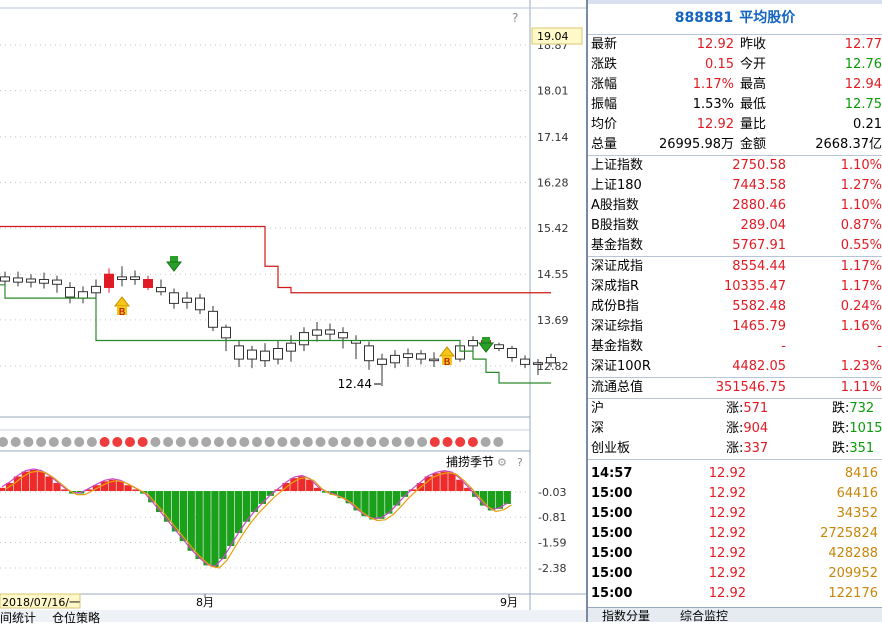  Describe the element at coordinates (626, 616) in the screenshot. I see `tab-index-components: 指数分量` at that location.